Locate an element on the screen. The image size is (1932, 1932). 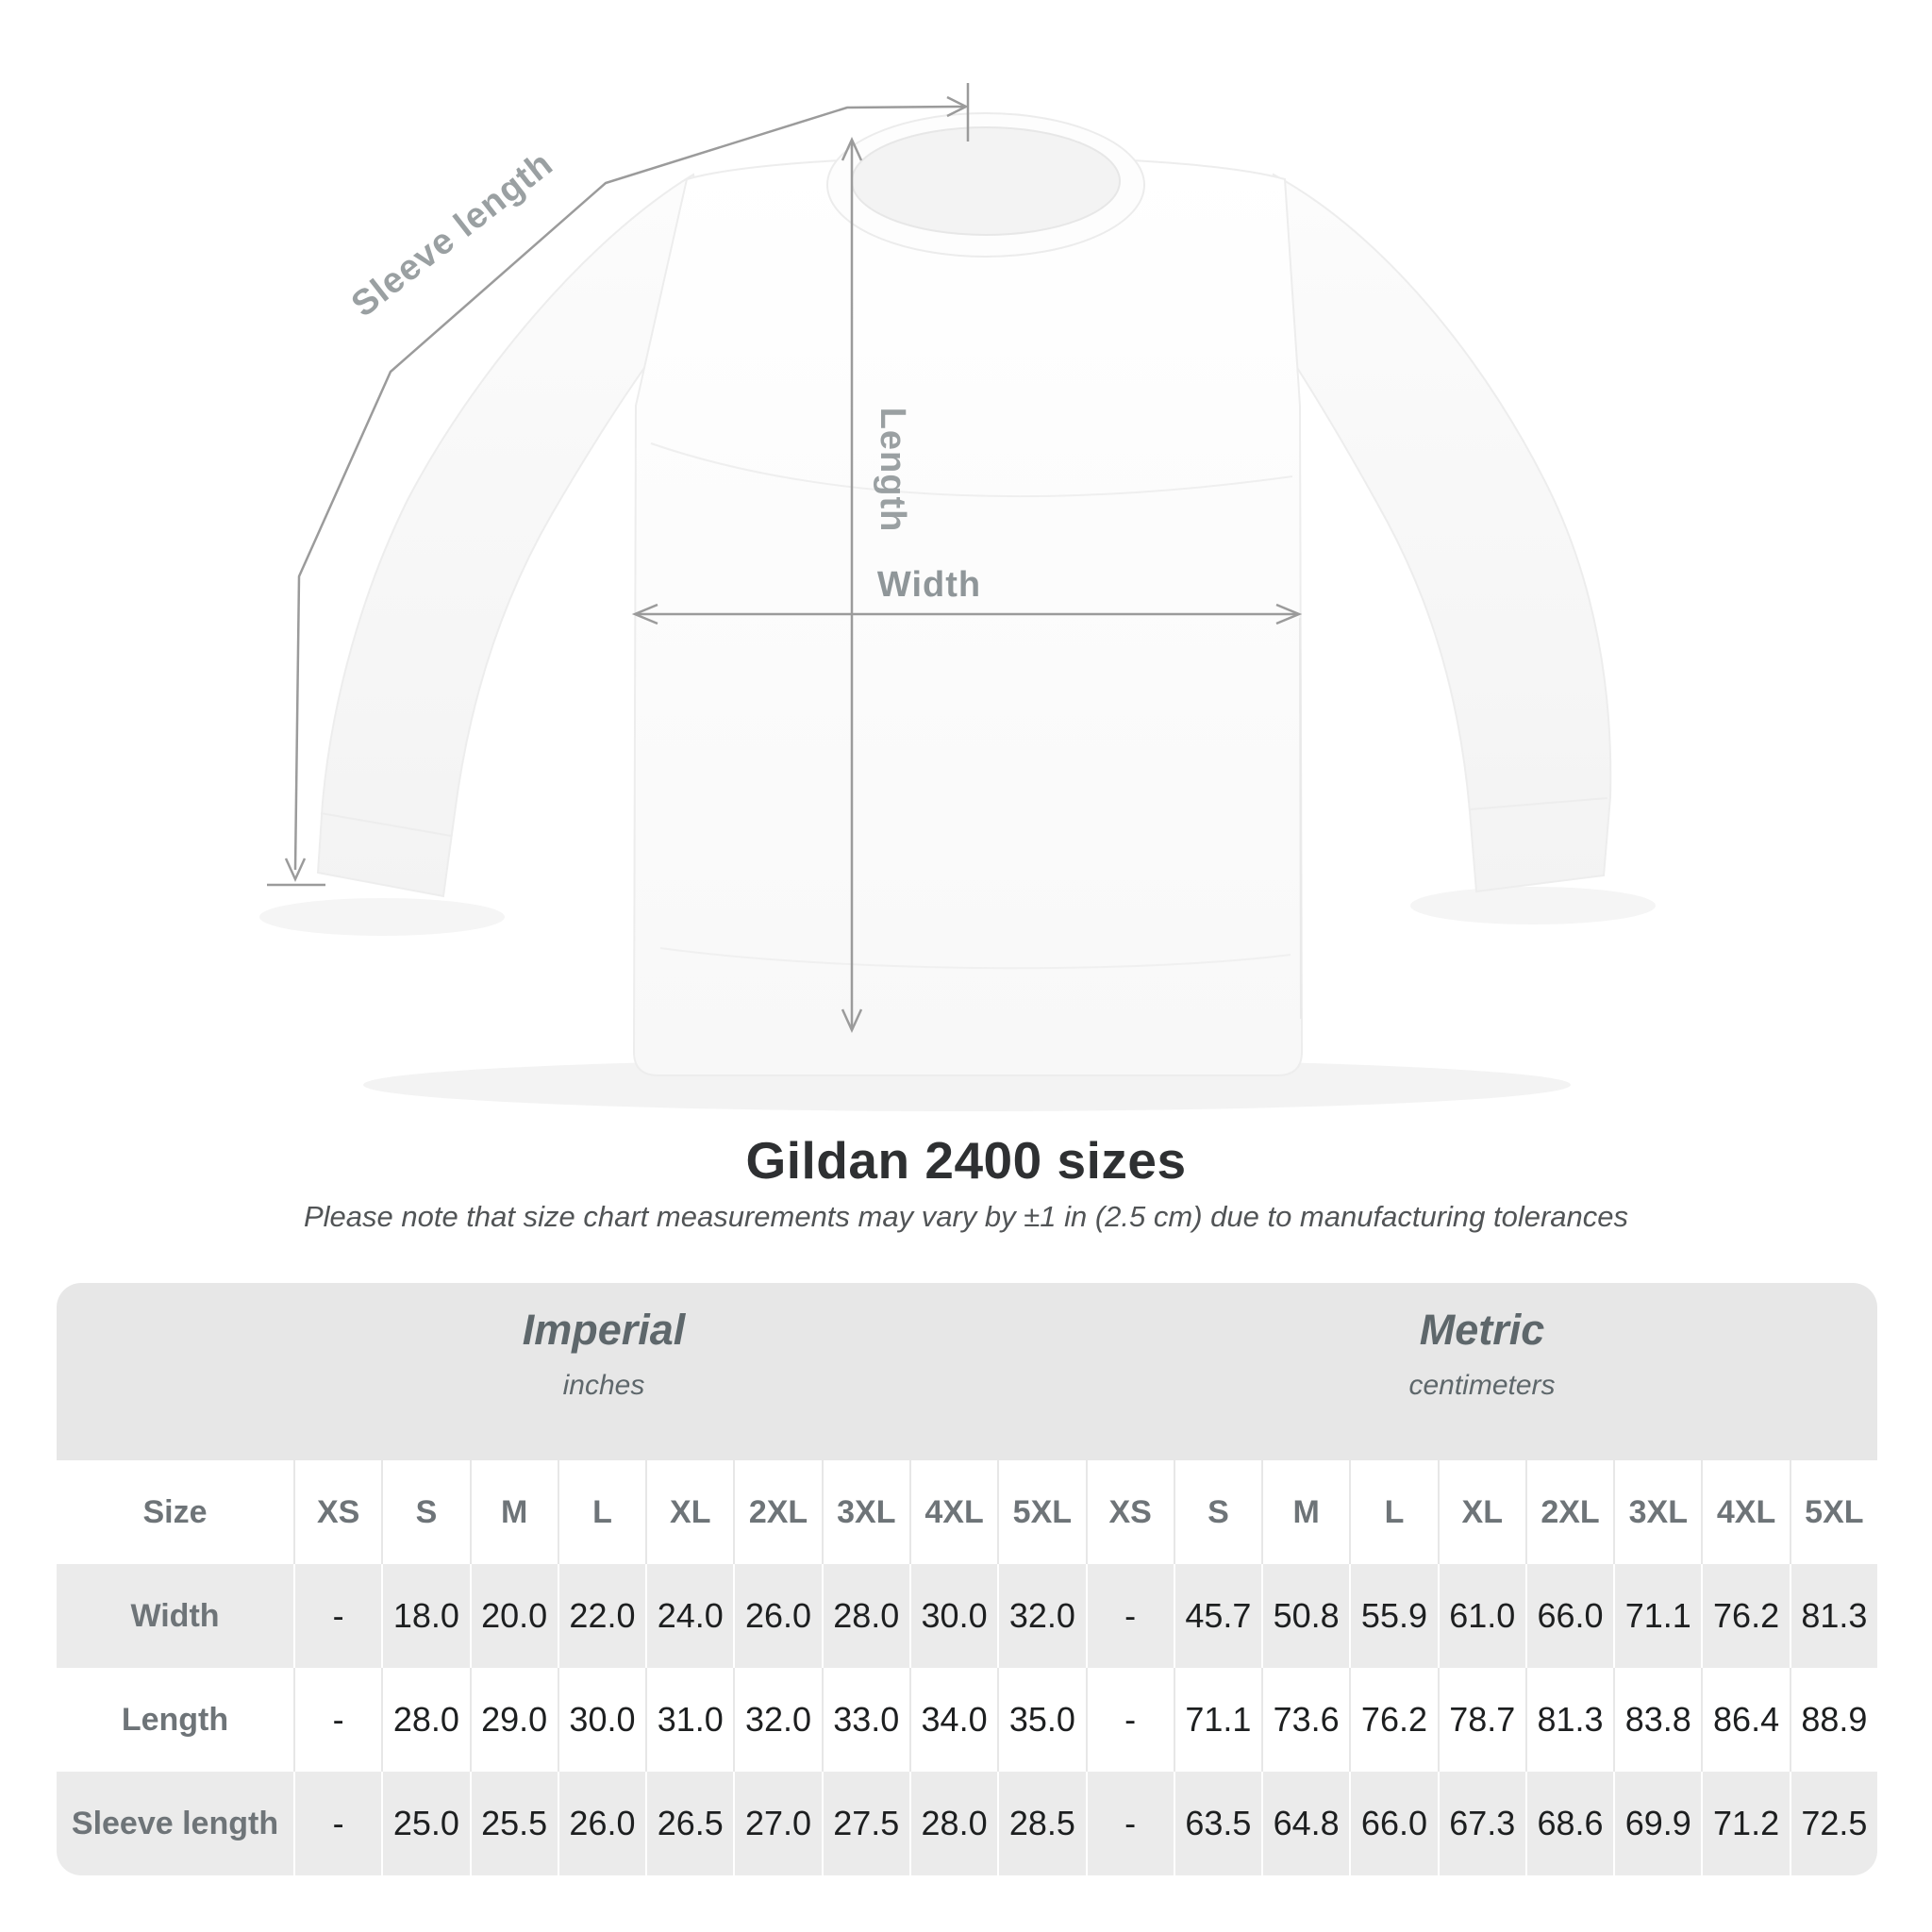
size-value: 20.0 is located at coordinates (513, 1616).